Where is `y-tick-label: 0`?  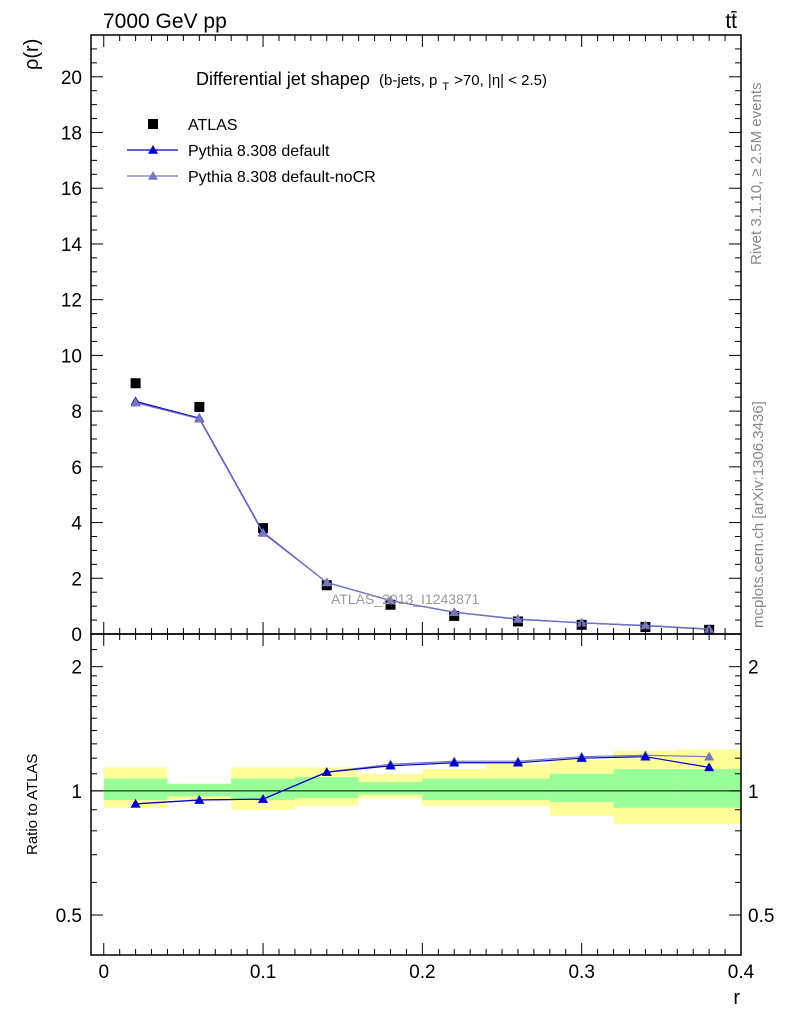 y-tick-label: 0 is located at coordinates (76, 635).